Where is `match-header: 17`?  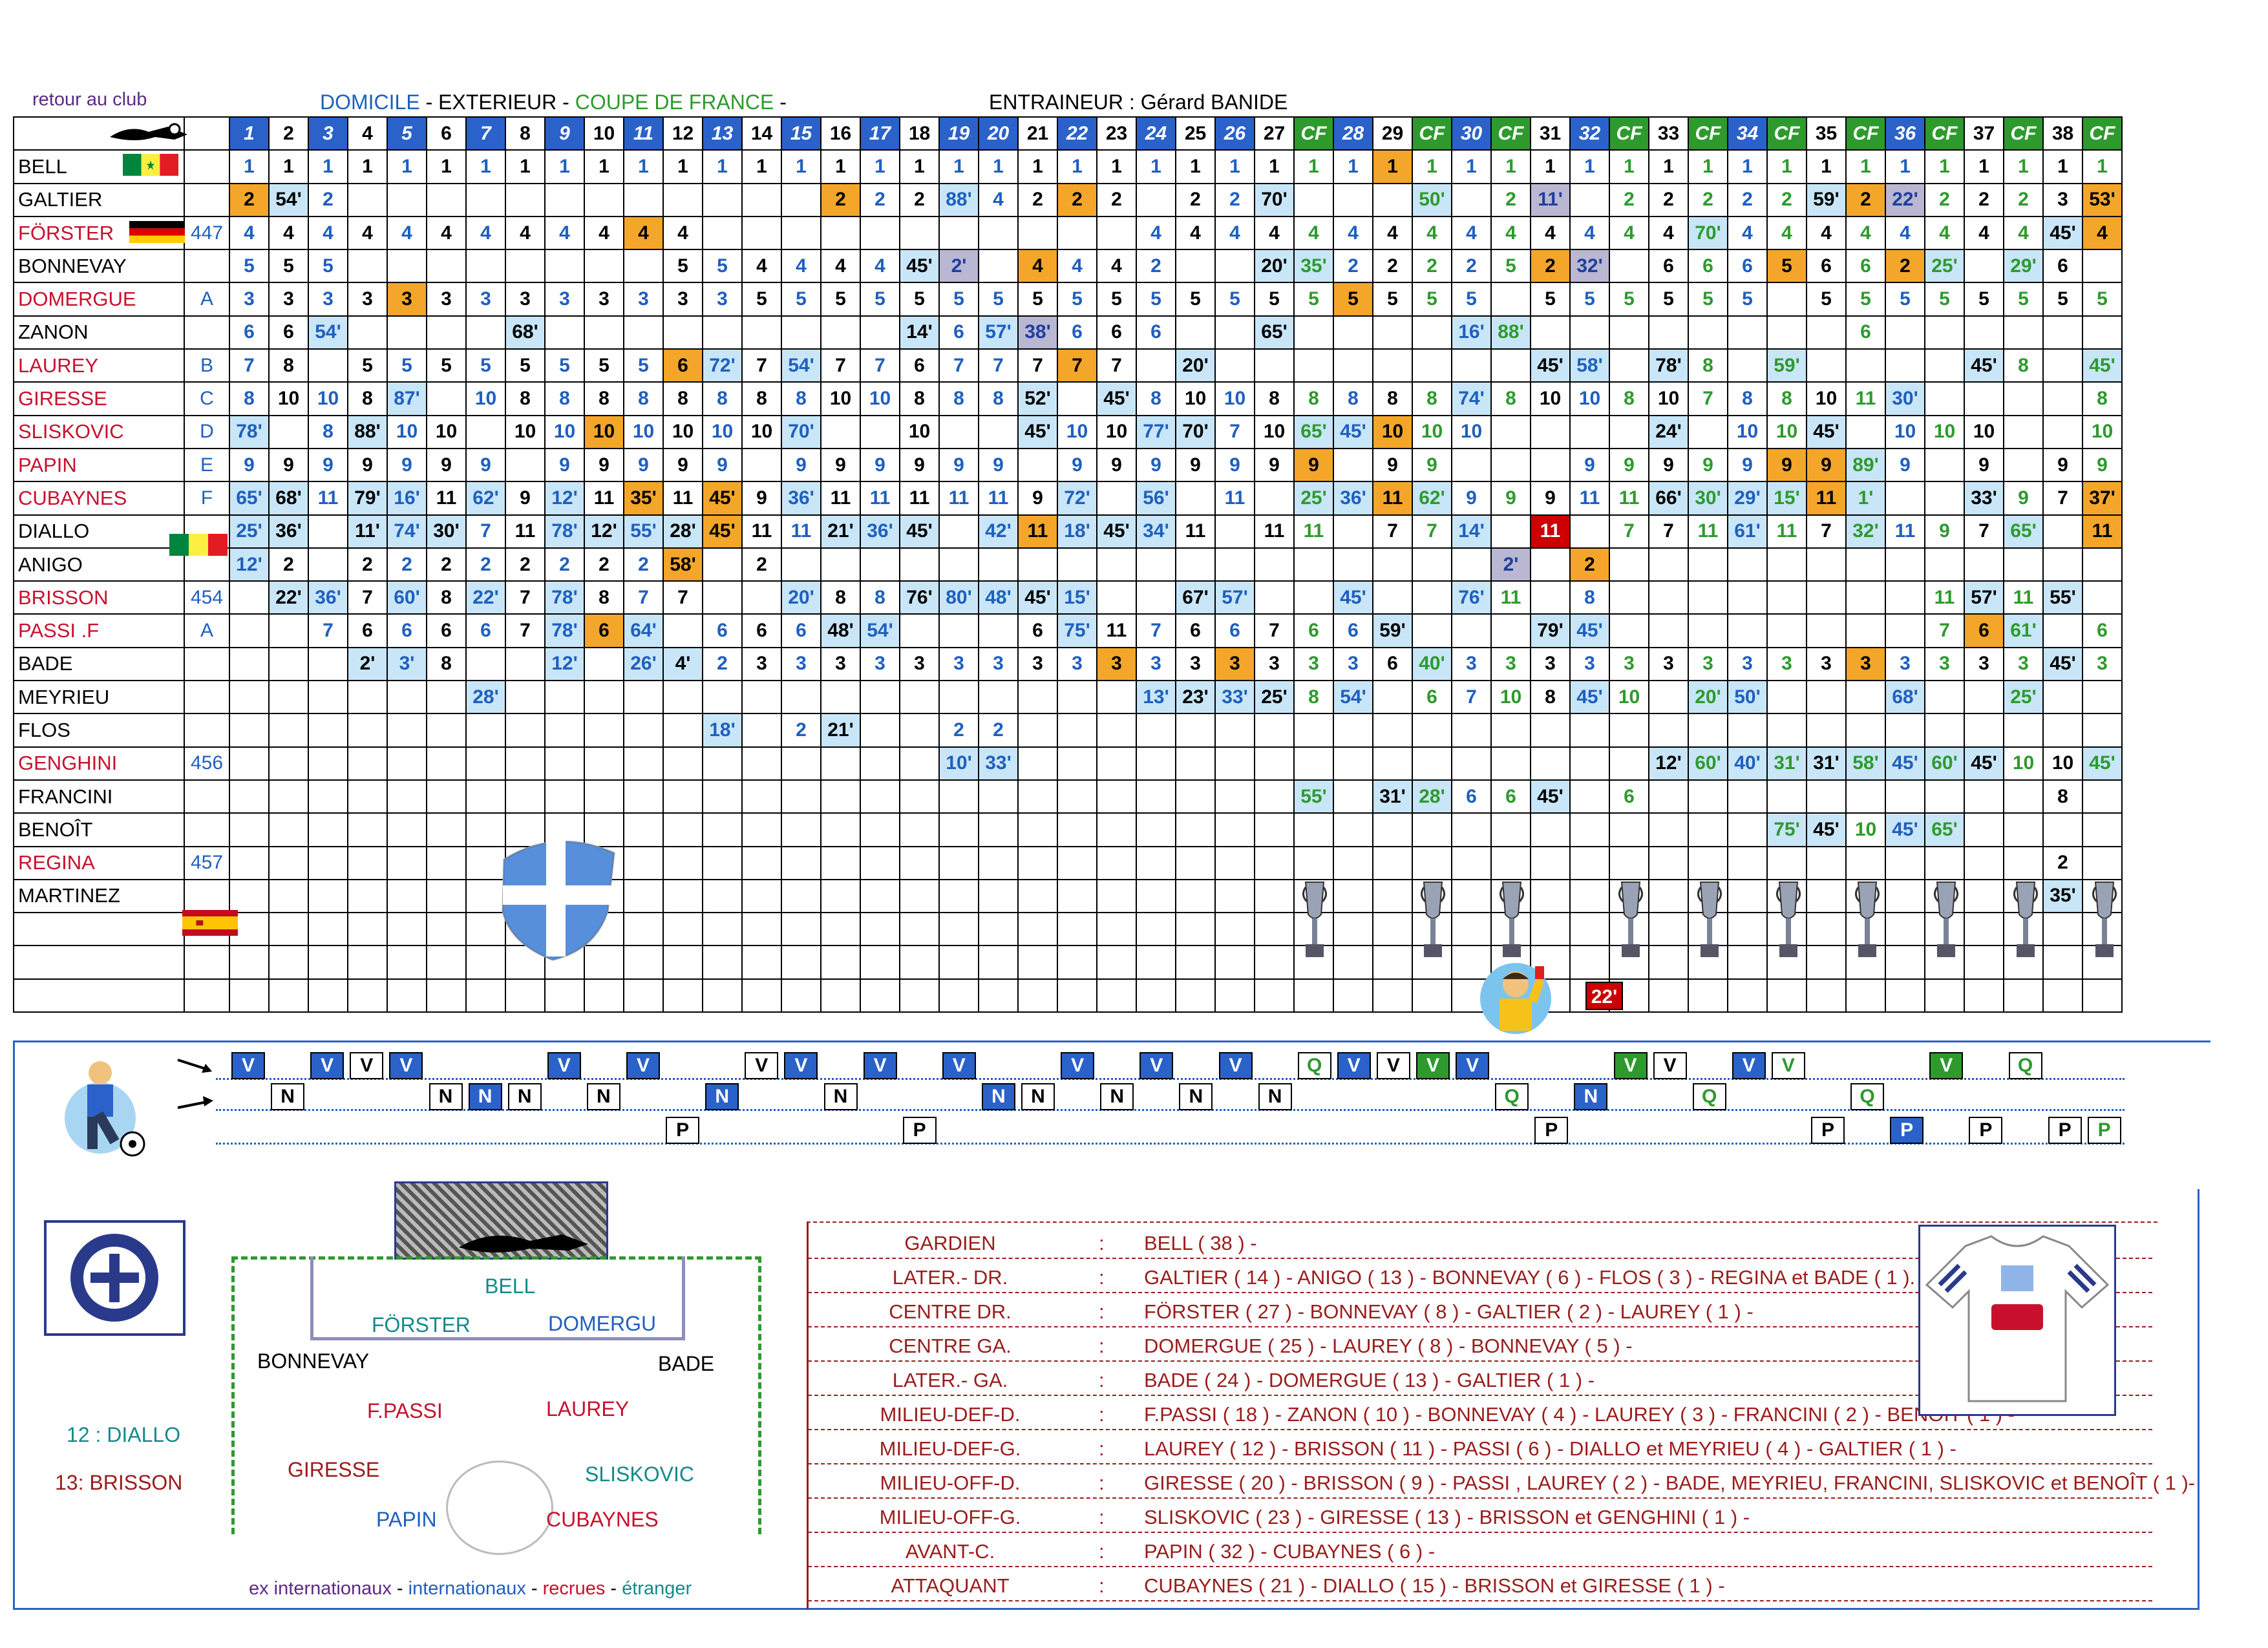 match-header: 17 is located at coordinates (880, 133).